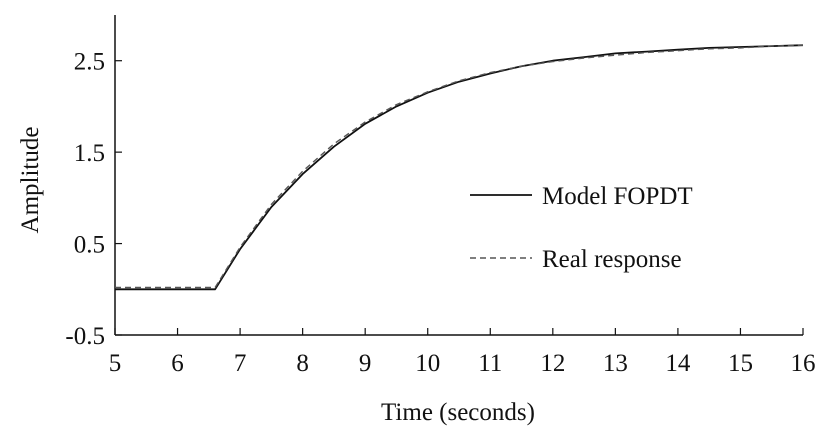 This screenshot has height=432, width=831. Describe the element at coordinates (581, 228) in the screenshot. I see `legend: Model FOPDT Real response` at that location.